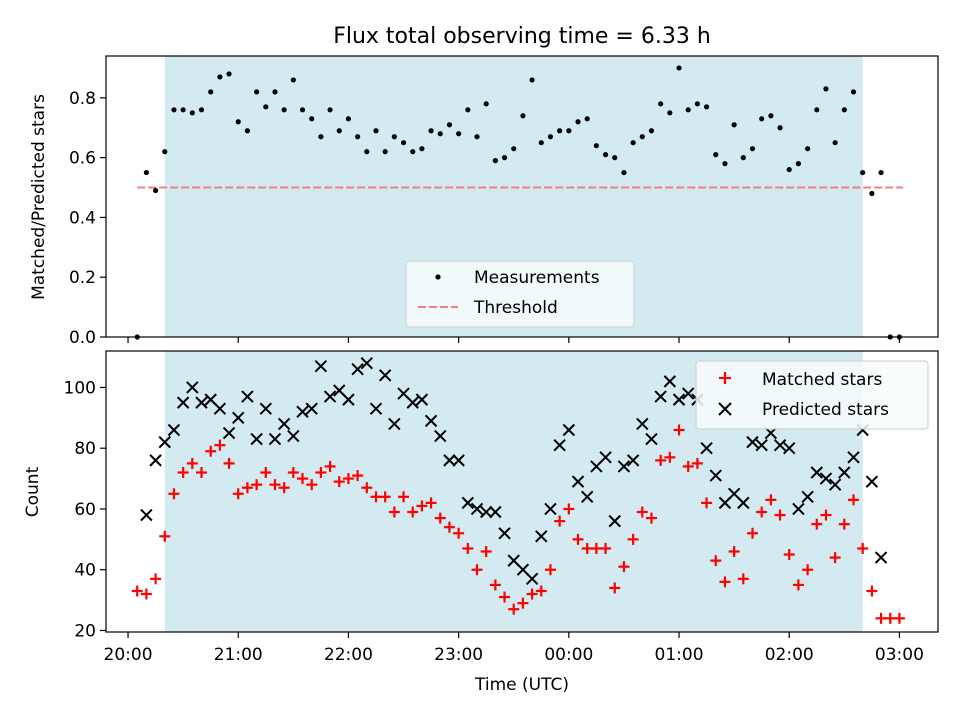 This screenshot has height=720, width=960. Describe the element at coordinates (725, 409) in the screenshot. I see `legend-predicted-marker` at that location.